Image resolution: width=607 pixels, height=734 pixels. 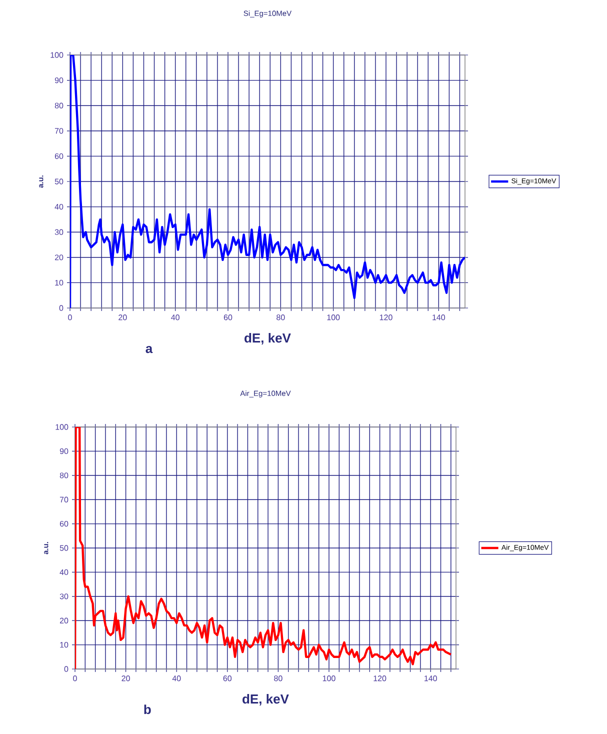 What do you see at coordinates (147, 709) in the screenshot?
I see `text: b` at bounding box center [147, 709].